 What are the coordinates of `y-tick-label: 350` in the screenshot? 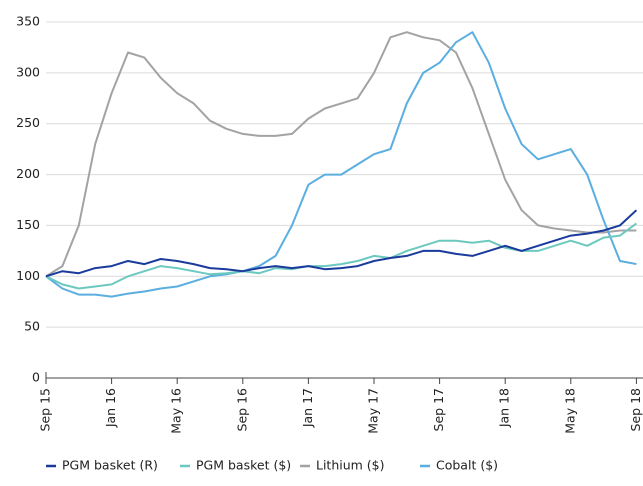 It's located at (28, 21).